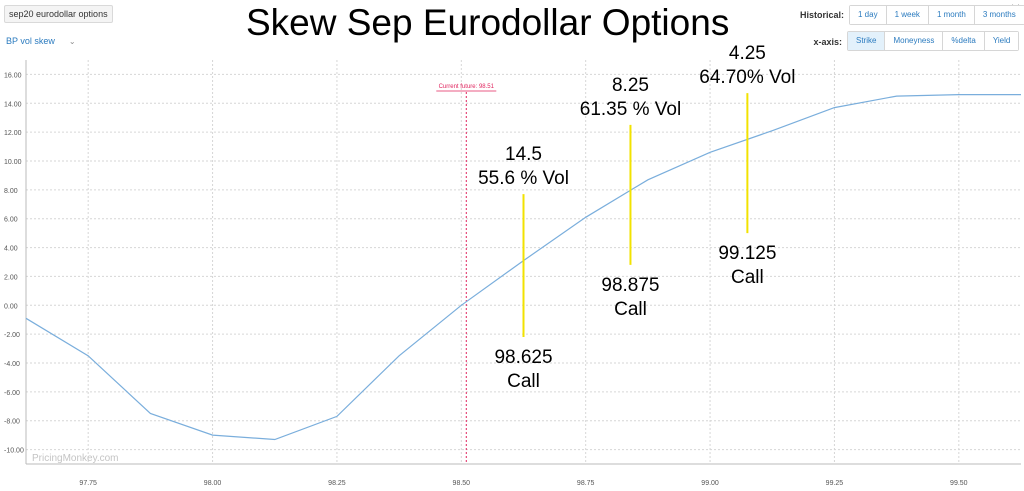 Image resolution: width=1024 pixels, height=491 pixels. Describe the element at coordinates (213, 483) in the screenshot. I see `x-tick-label: 98.00` at that location.